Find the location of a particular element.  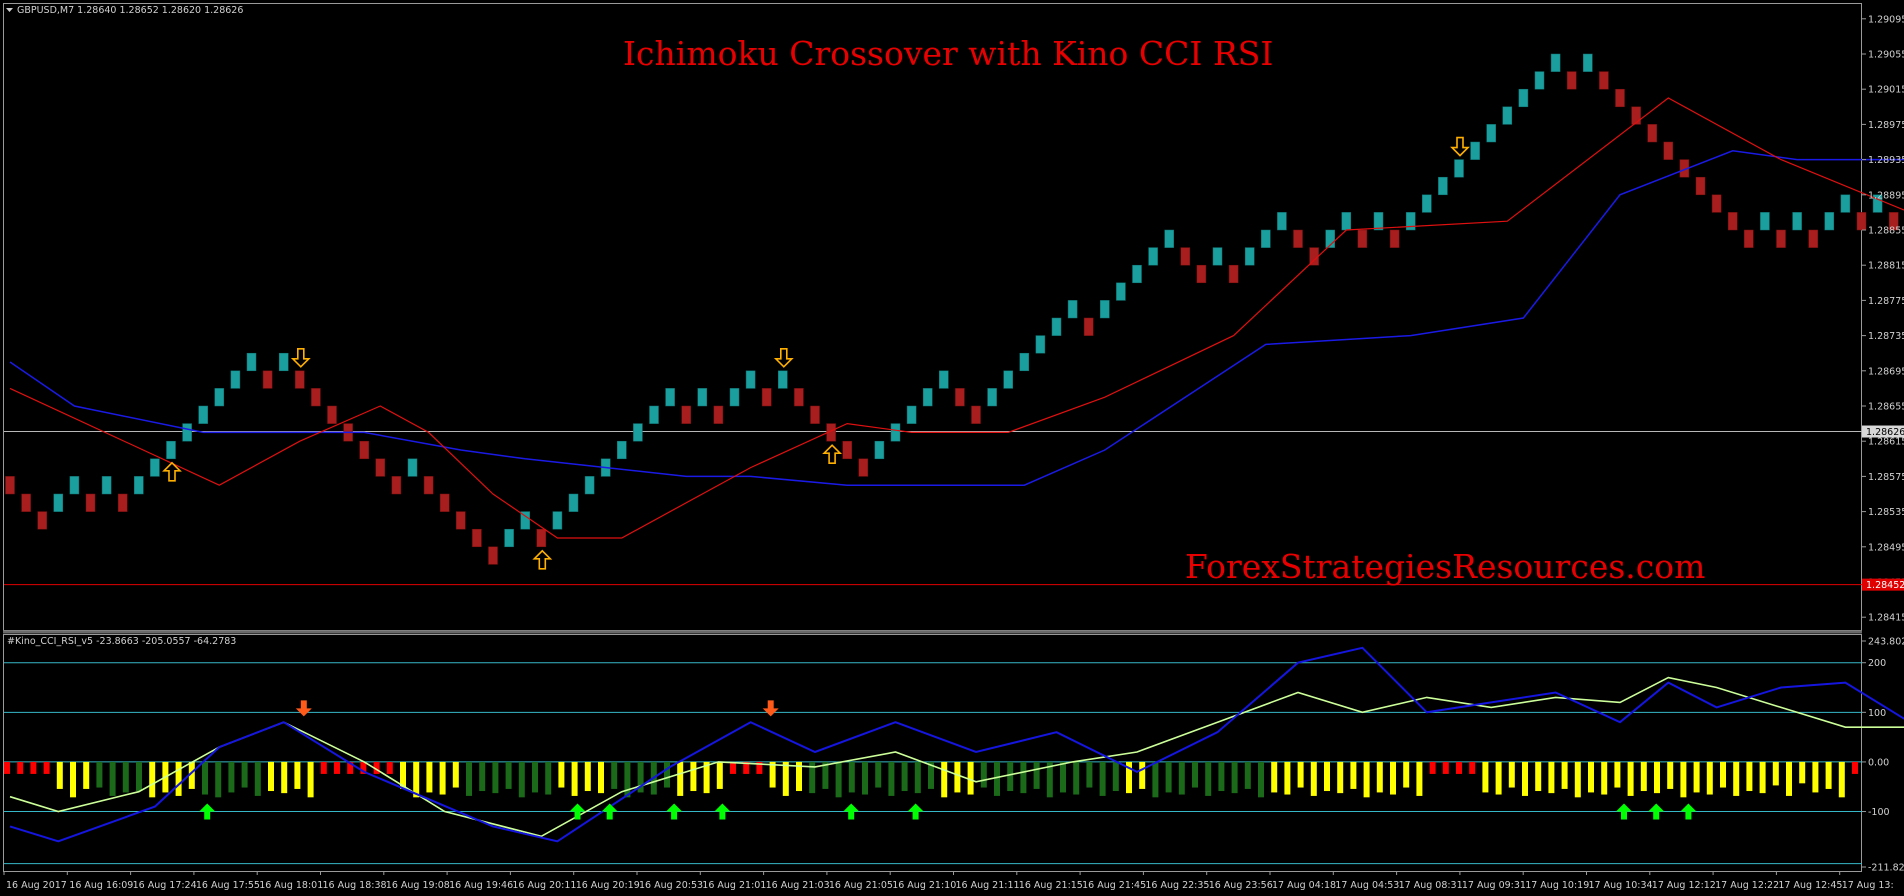

buy-arrow-icon is located at coordinates (172, 471).